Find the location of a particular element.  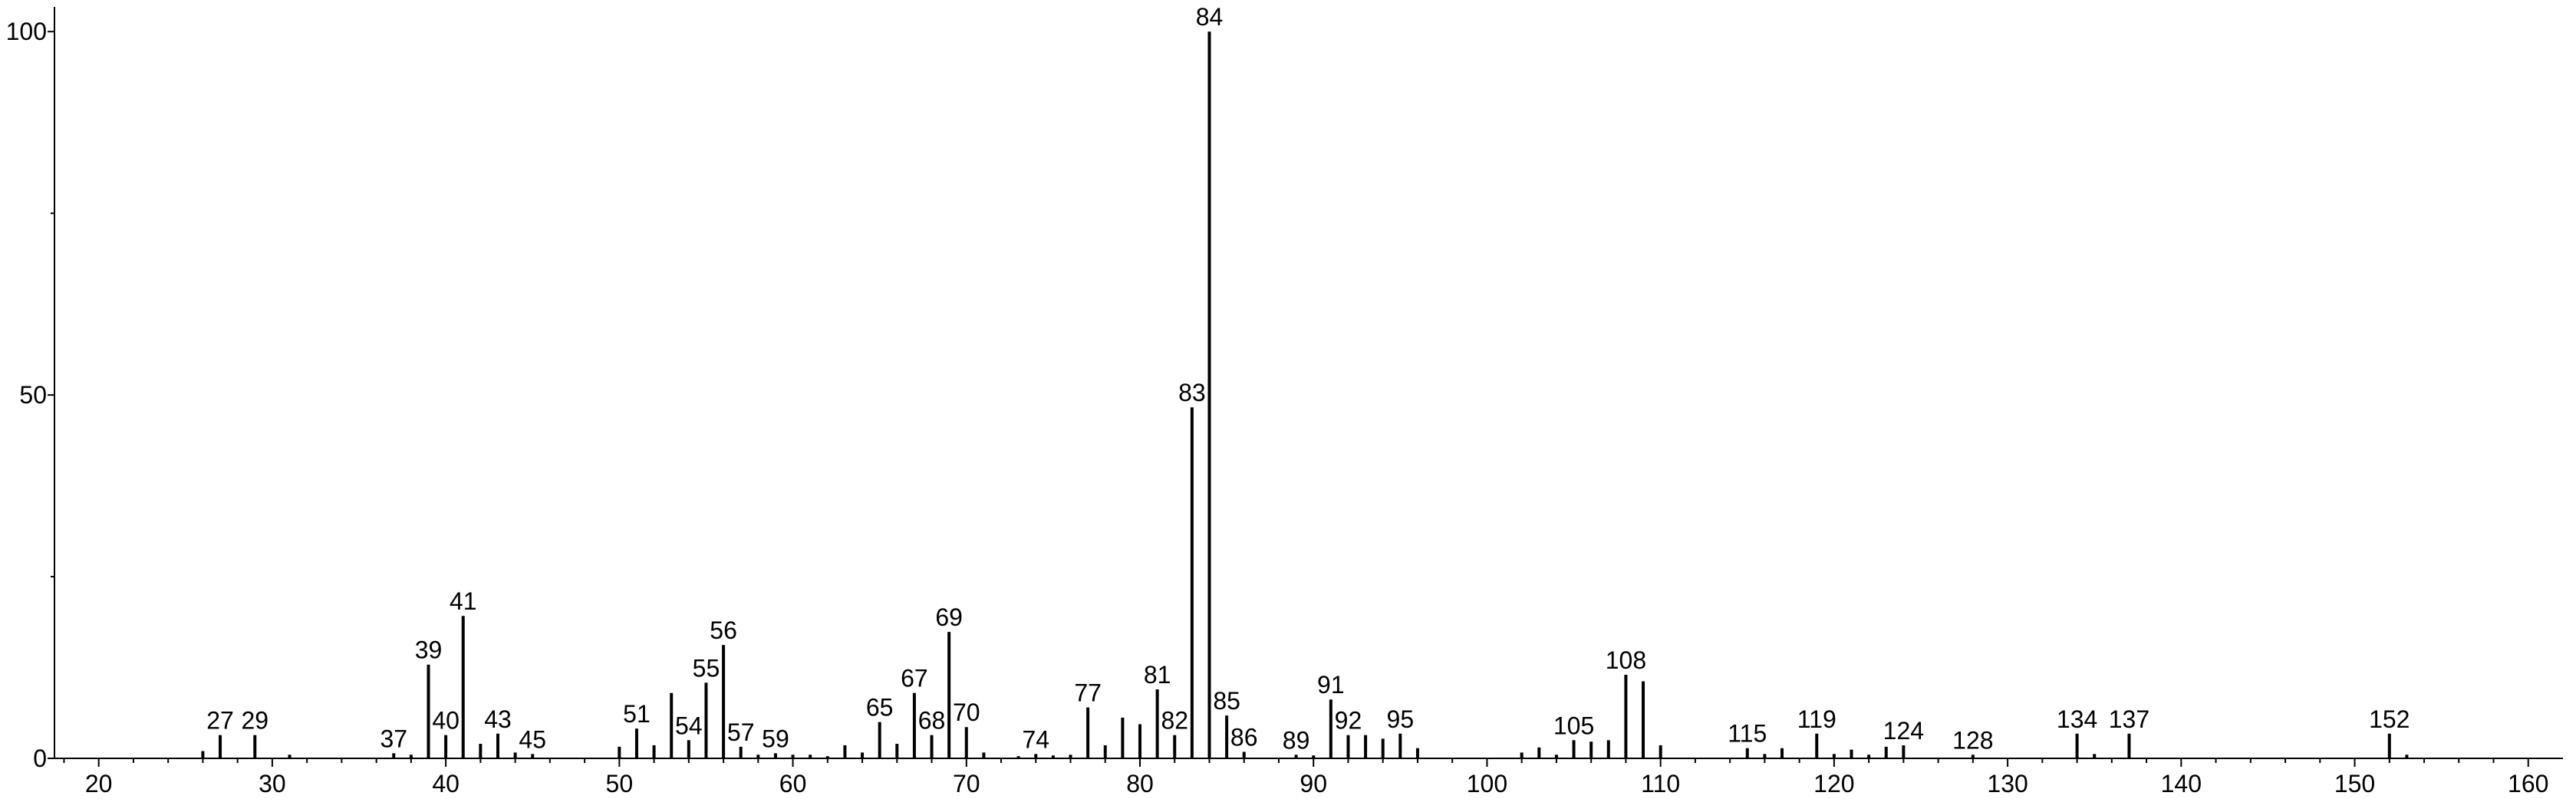

peak-label: 152 is located at coordinates (2389, 719).